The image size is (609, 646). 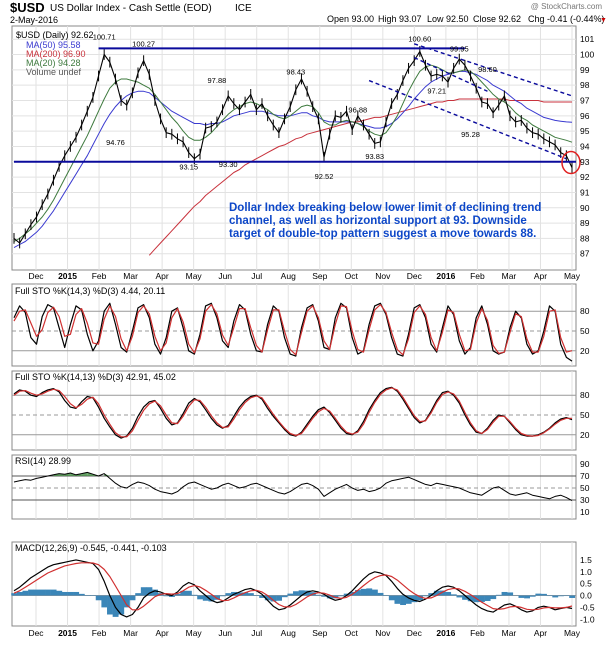 I want to click on chart-date: 2-May-2016, so click(x=34, y=20).